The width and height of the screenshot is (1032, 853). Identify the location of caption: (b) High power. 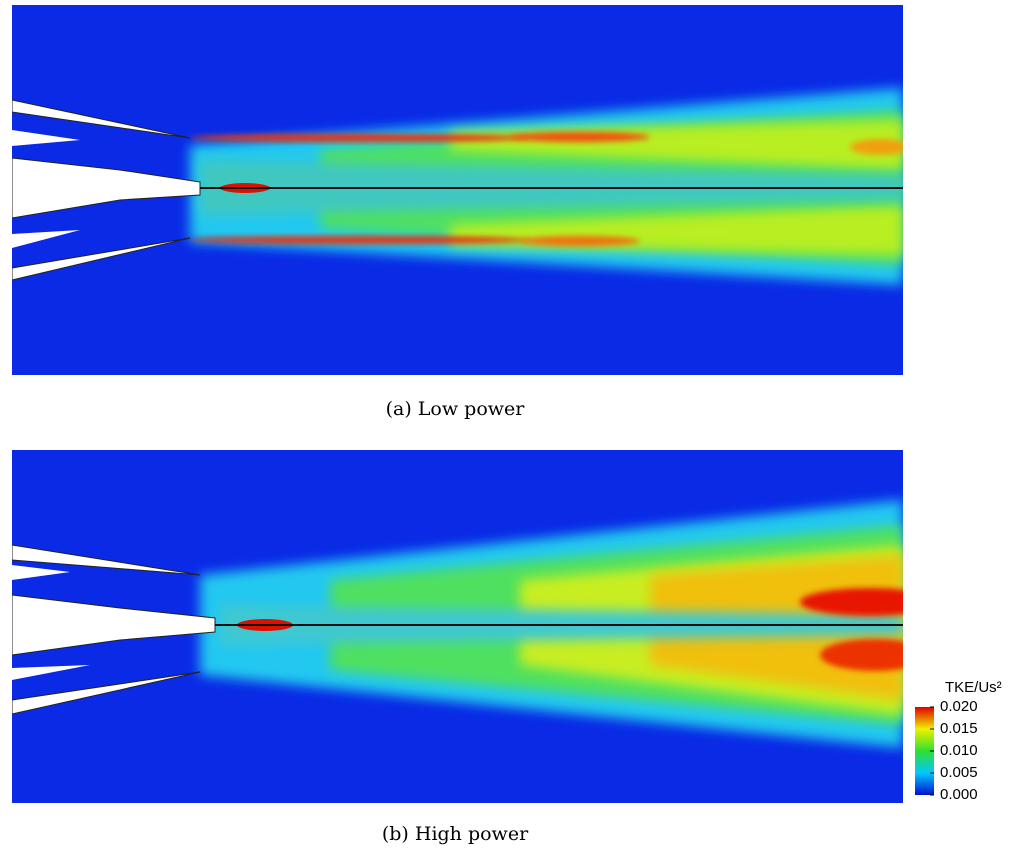
(455, 834).